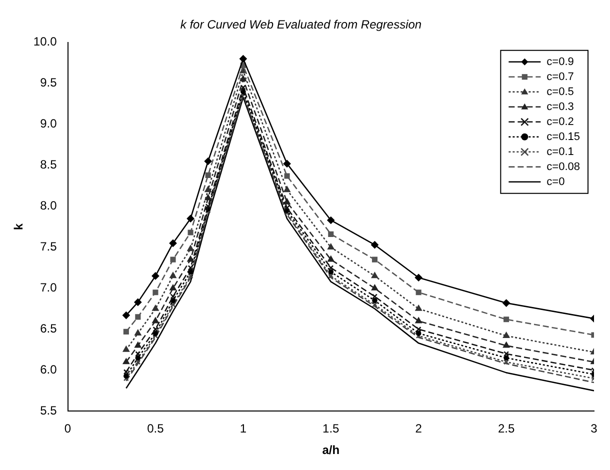 The image size is (610, 470). Describe the element at coordinates (49, 83) in the screenshot. I see `y-tick-label: 9.5` at that location.